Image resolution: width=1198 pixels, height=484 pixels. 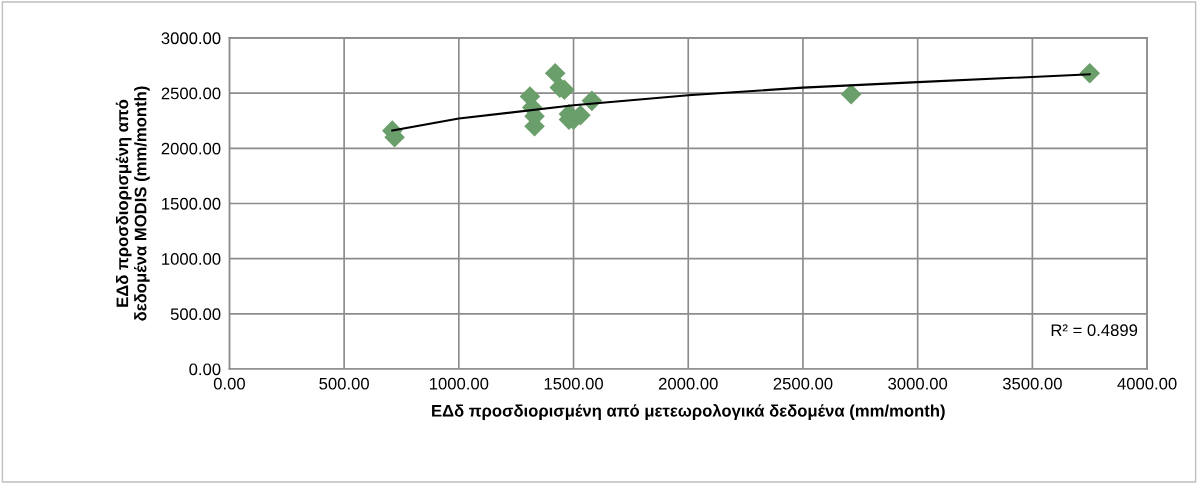 I want to click on annotation: R² = 0.4899, so click(x=1094, y=330).